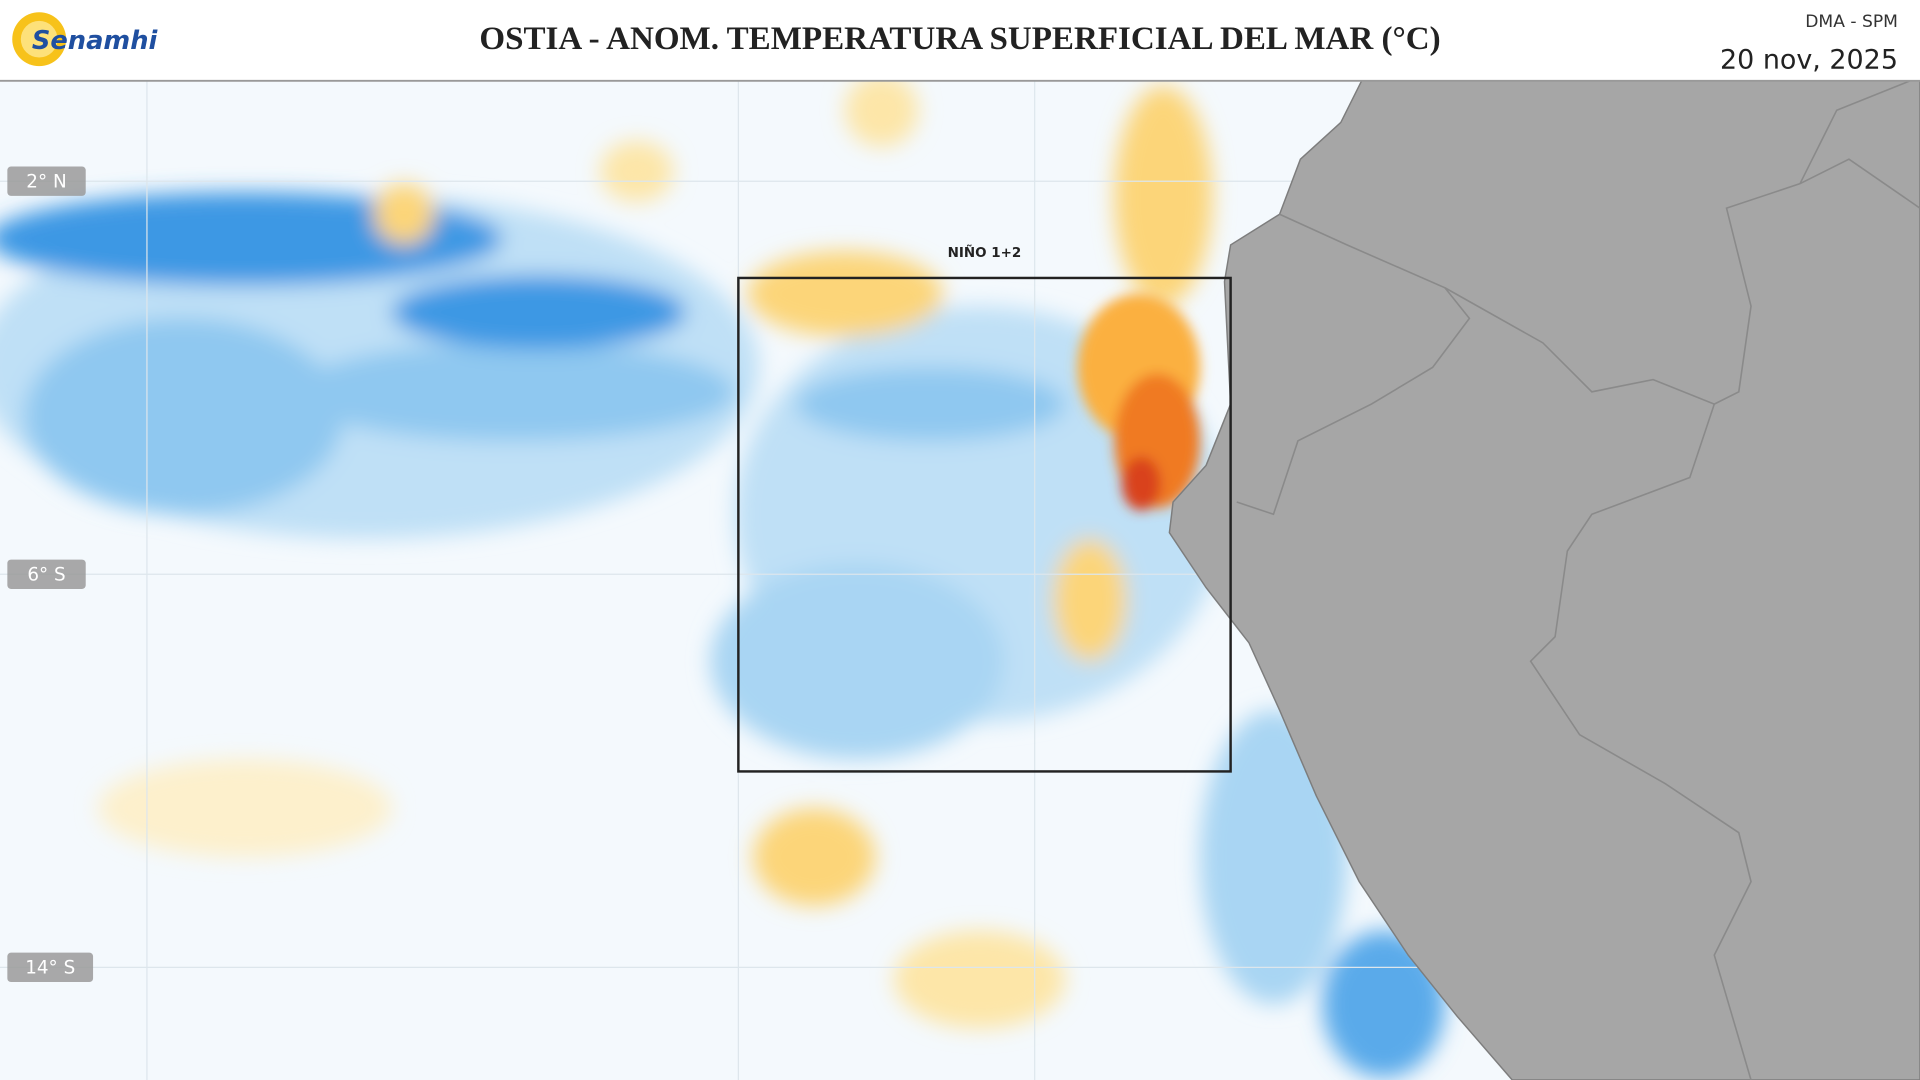 The width and height of the screenshot is (1920, 1080). Describe the element at coordinates (1141, 483) in the screenshot. I see `anomaly-hot` at that location.